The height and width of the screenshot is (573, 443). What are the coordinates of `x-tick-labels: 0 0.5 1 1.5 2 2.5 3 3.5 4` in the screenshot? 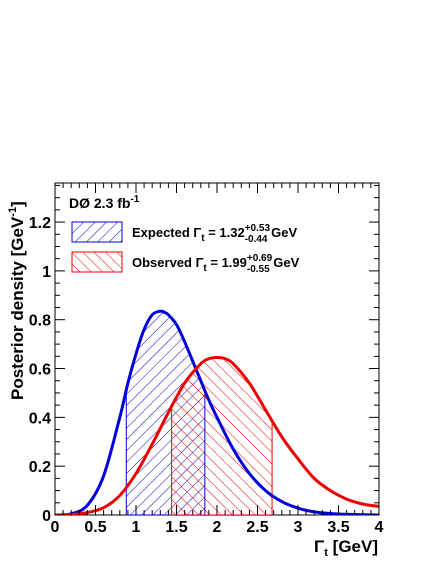 It's located at (217, 527).